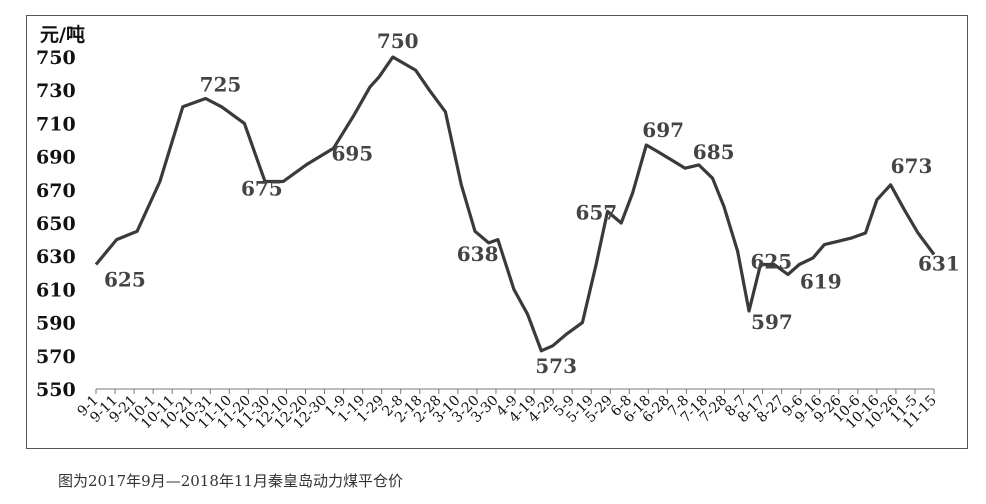 Image resolution: width=986 pixels, height=504 pixels. I want to click on data-label: 619, so click(821, 281).